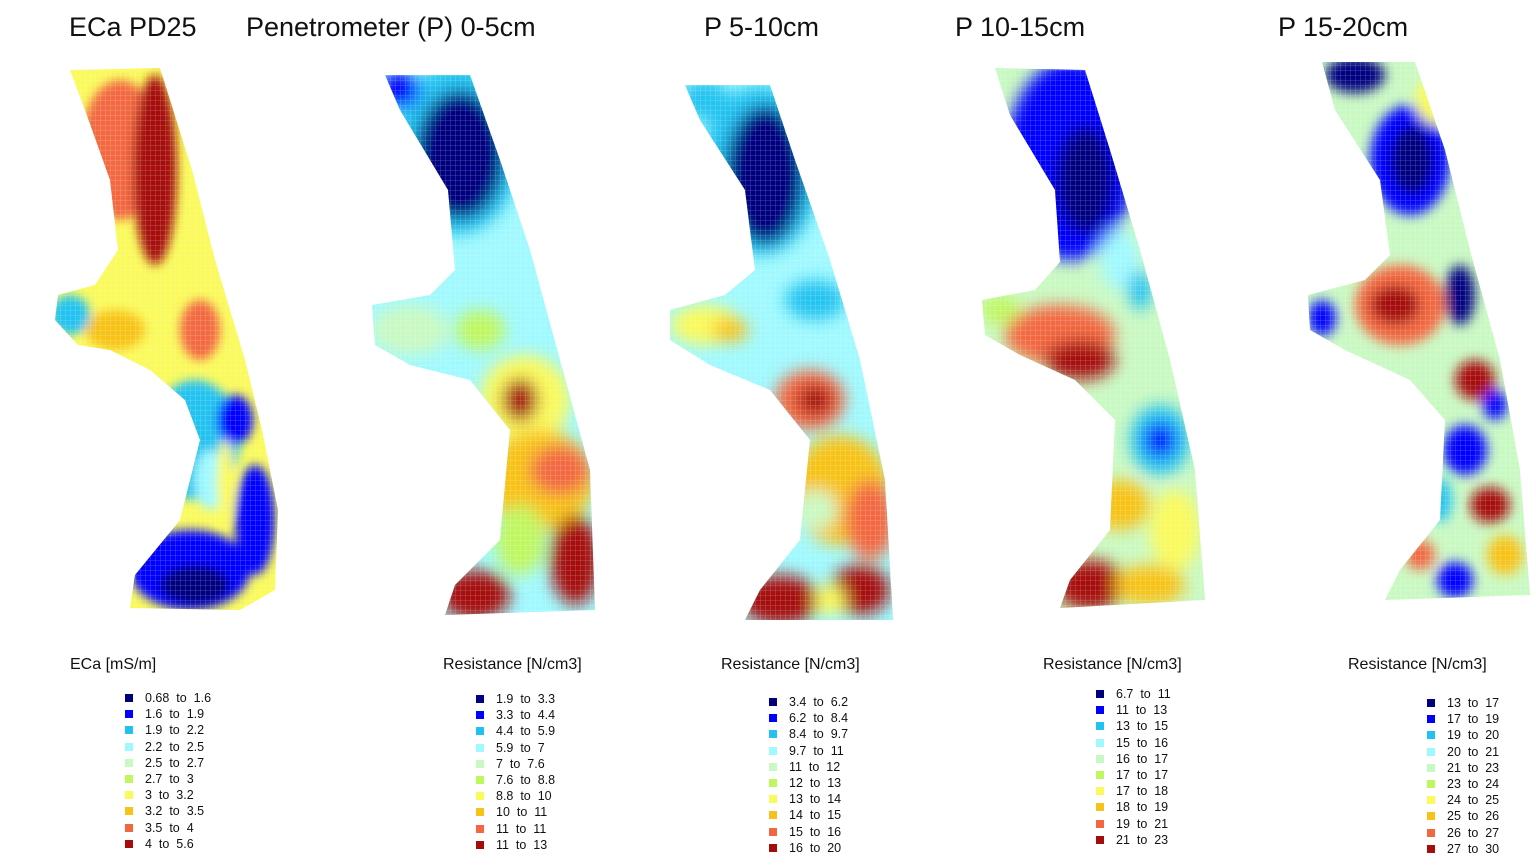 This screenshot has height=868, width=1536. Describe the element at coordinates (816, 750) in the screenshot. I see `legend-label: 9.7 to 11` at that location.